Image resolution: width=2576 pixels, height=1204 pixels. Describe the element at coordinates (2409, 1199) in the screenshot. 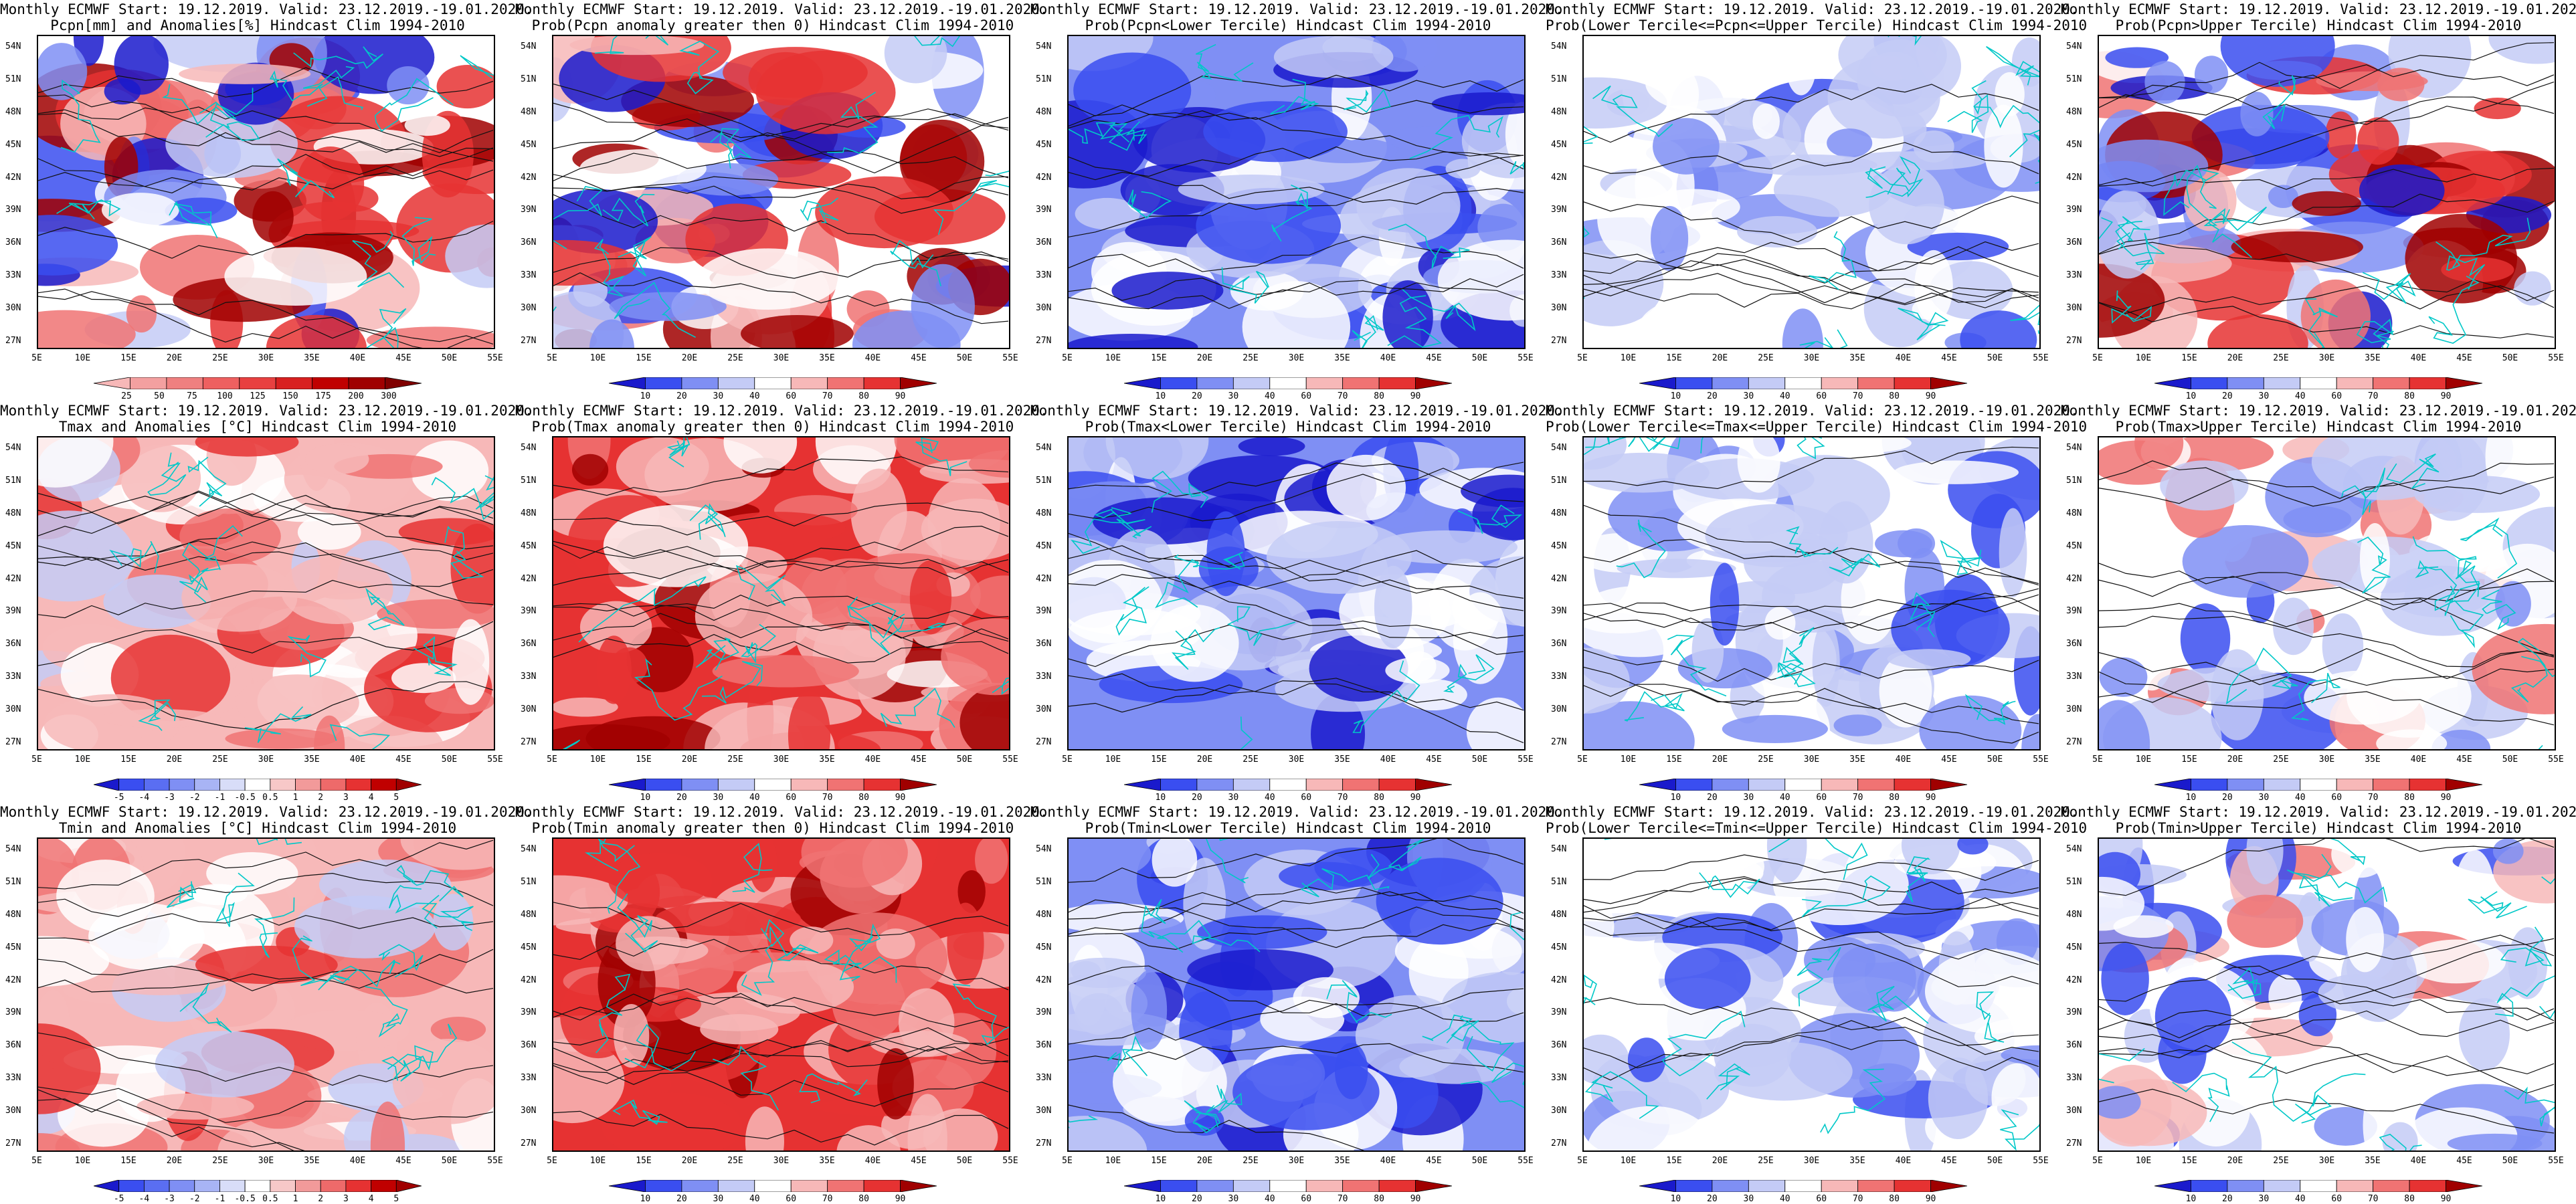

I see `colorbar-label: 80` at that location.